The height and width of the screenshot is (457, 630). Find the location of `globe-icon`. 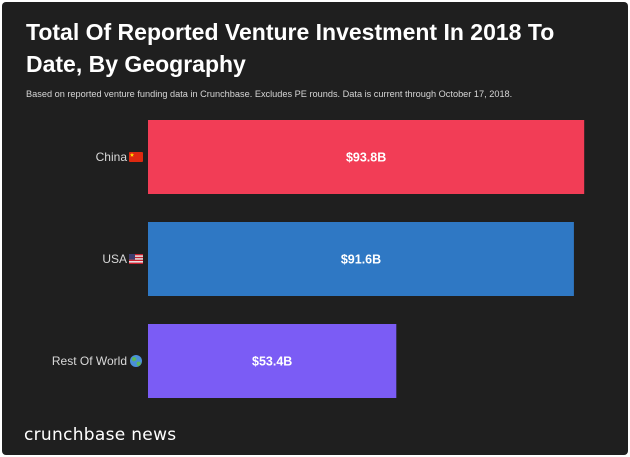

globe-icon is located at coordinates (136, 361).